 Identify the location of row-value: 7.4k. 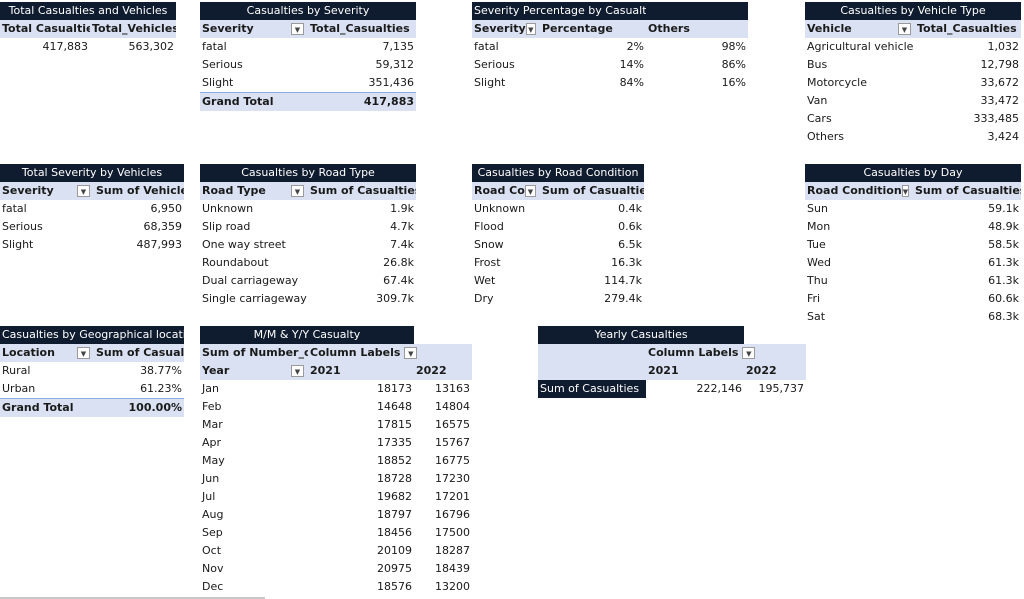
(402, 244).